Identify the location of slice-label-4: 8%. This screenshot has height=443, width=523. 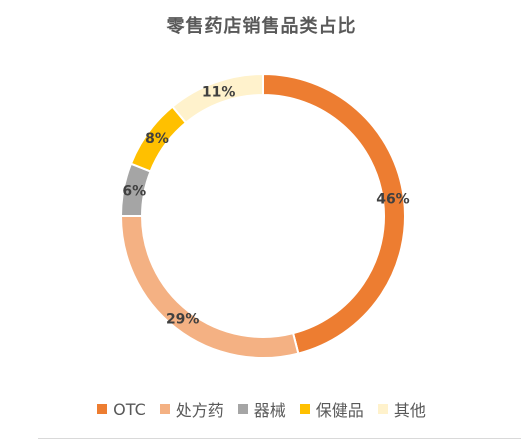
(157, 139).